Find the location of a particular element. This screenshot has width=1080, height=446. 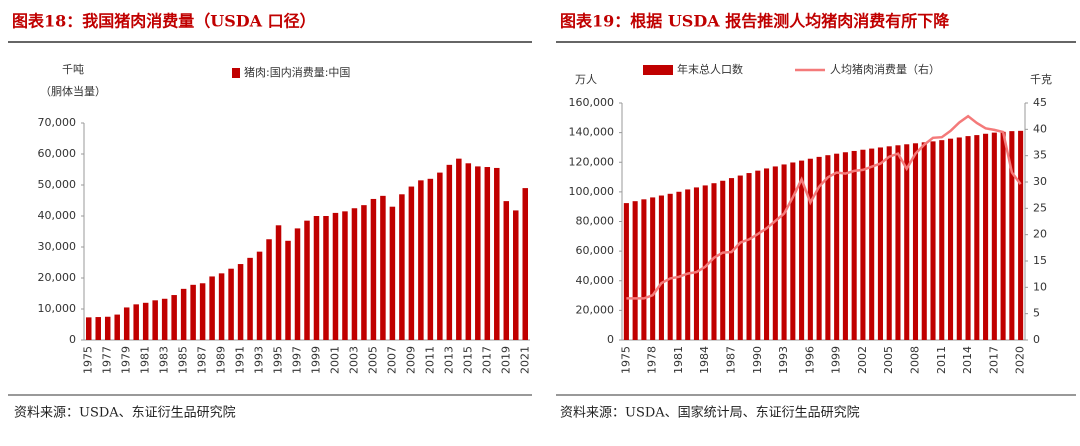

x-tick-label: 1979 is located at coordinates (126, 360).